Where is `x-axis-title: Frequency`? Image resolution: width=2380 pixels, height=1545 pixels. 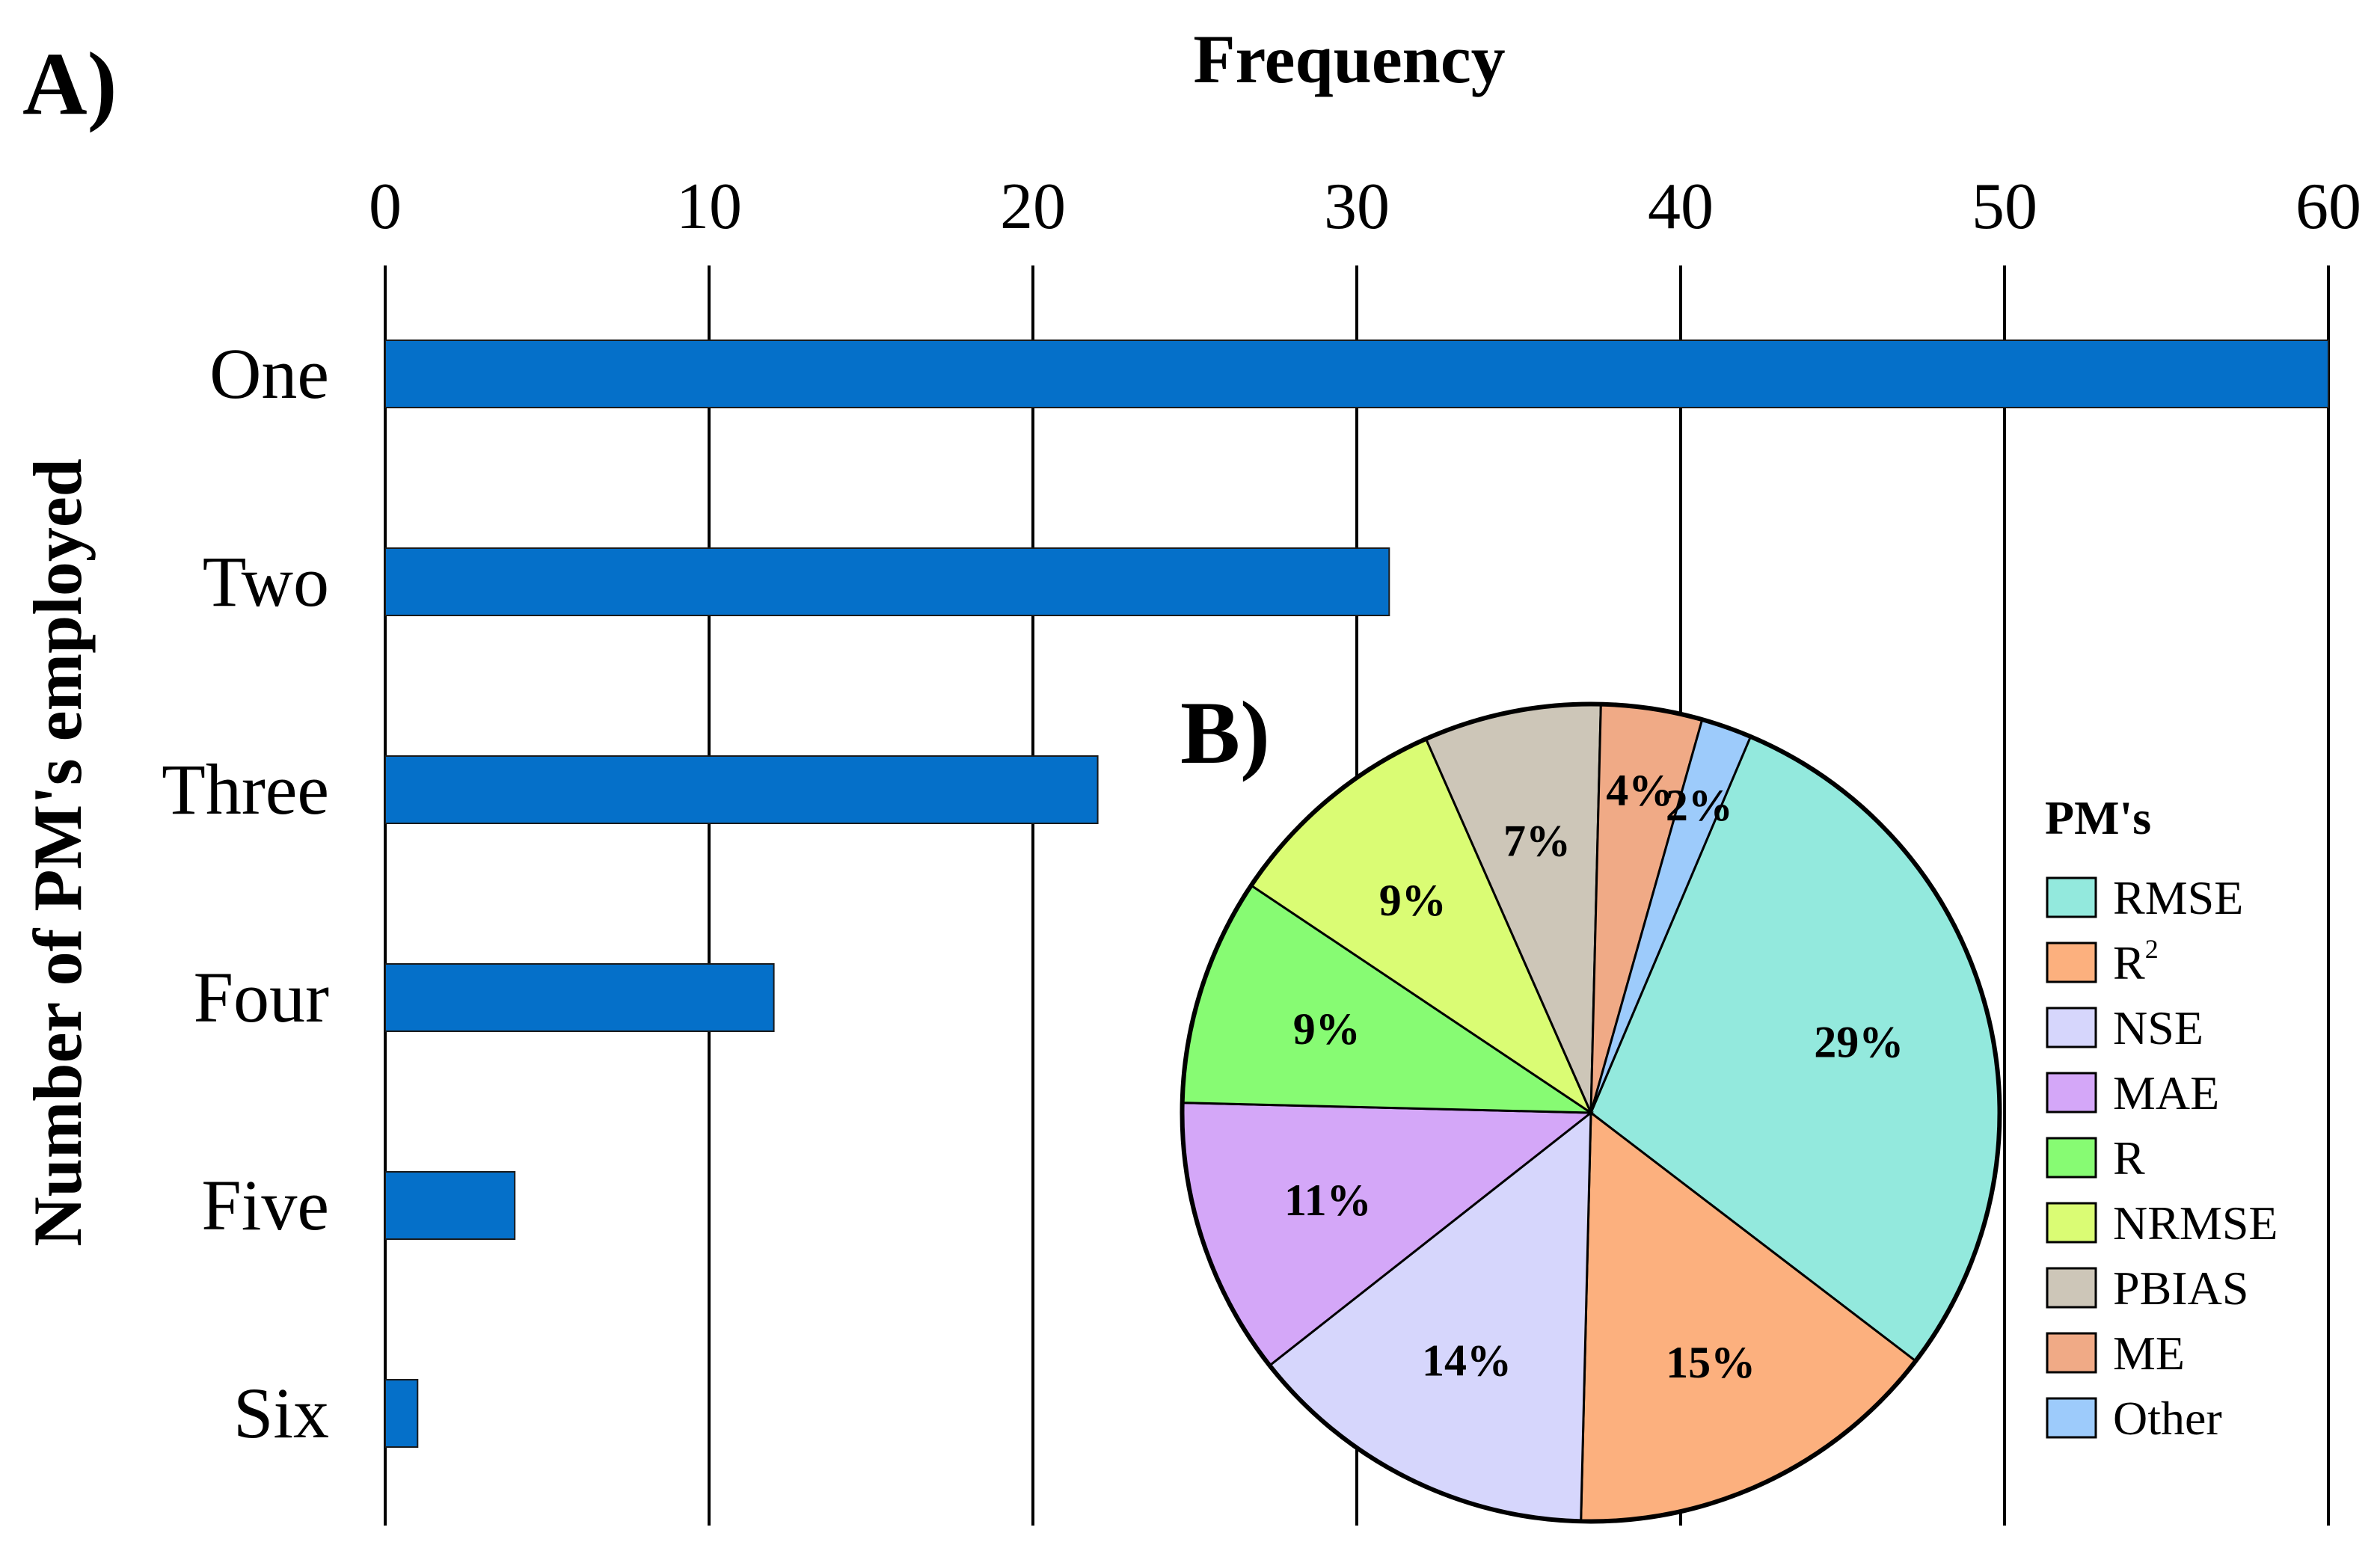
x-axis-title: Frequency is located at coordinates (1349, 59).